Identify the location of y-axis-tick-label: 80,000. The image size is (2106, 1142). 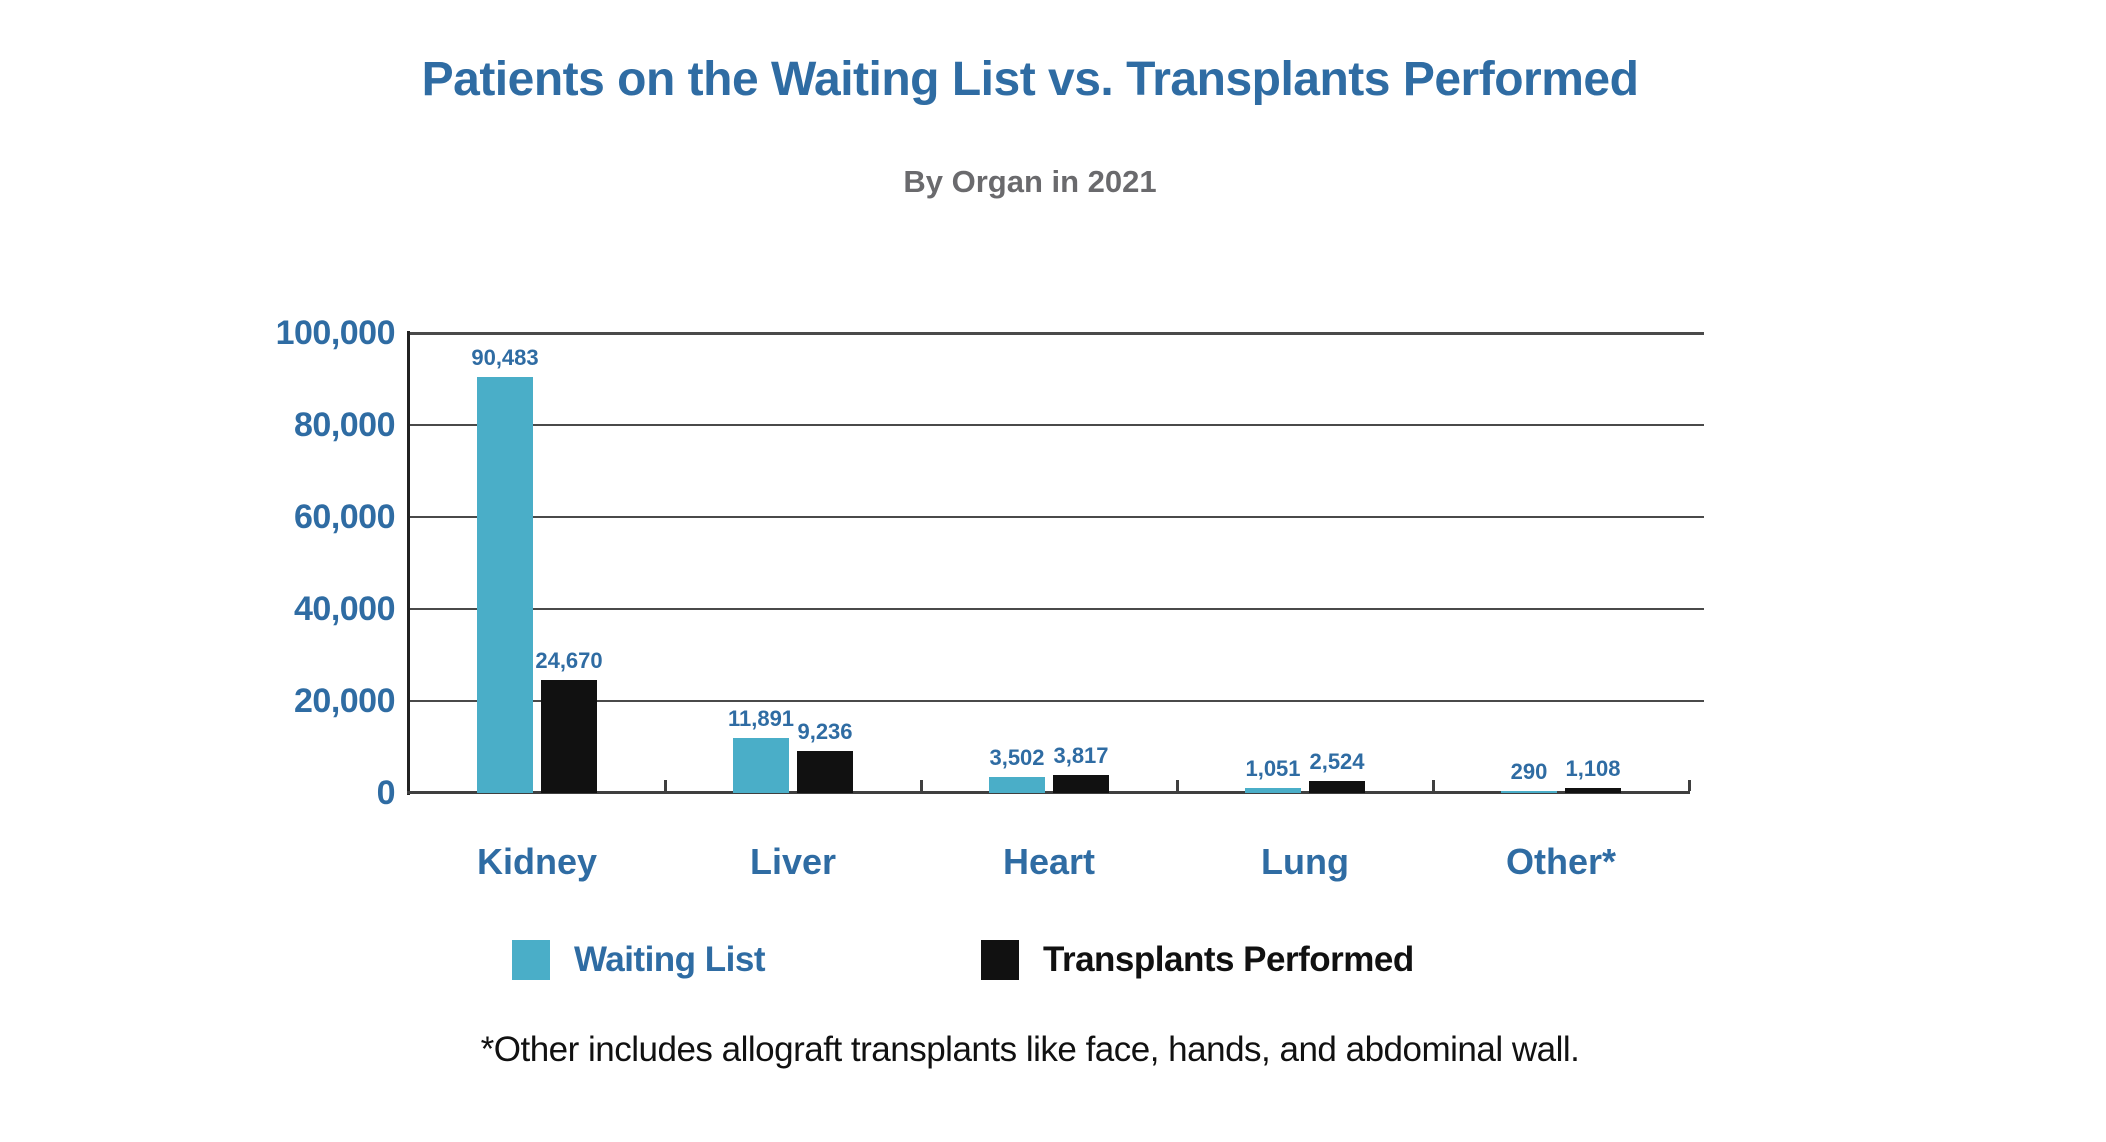
(345, 425).